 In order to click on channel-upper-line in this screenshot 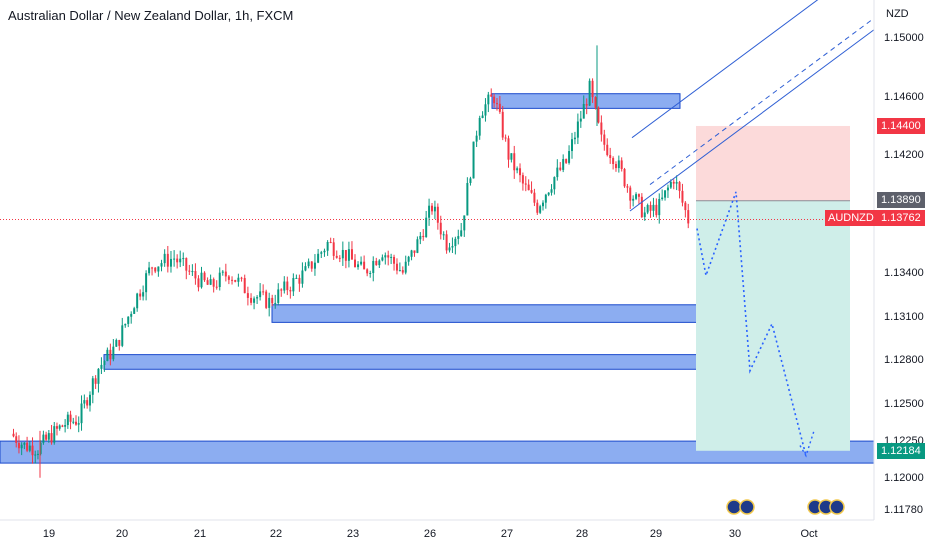, I will do `click(752, 69)`.